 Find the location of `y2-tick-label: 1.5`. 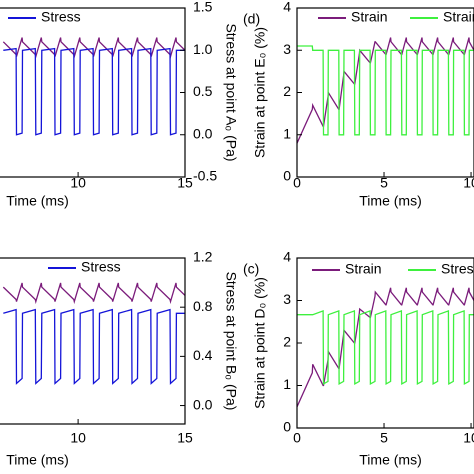

y2-tick-label: 1.5 is located at coordinates (203, 7).